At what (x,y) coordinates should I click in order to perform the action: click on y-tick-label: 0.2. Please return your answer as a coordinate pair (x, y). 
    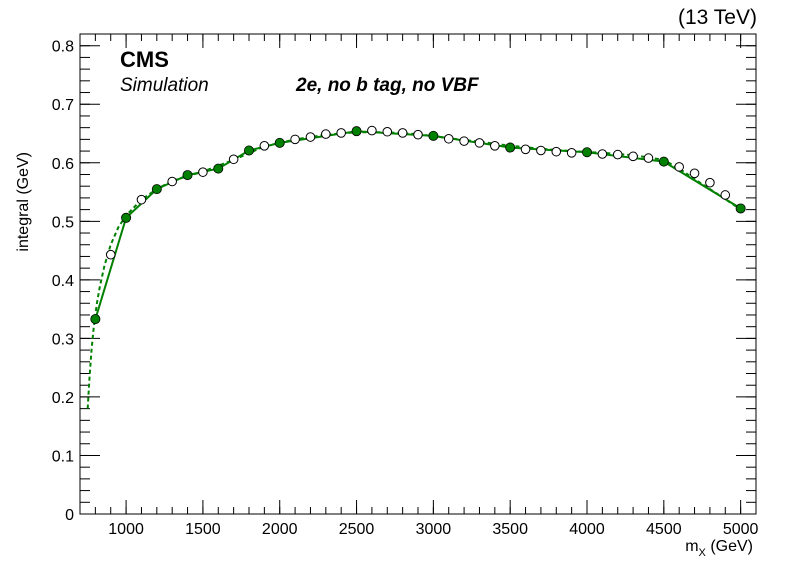
    Looking at the image, I should click on (63, 398).